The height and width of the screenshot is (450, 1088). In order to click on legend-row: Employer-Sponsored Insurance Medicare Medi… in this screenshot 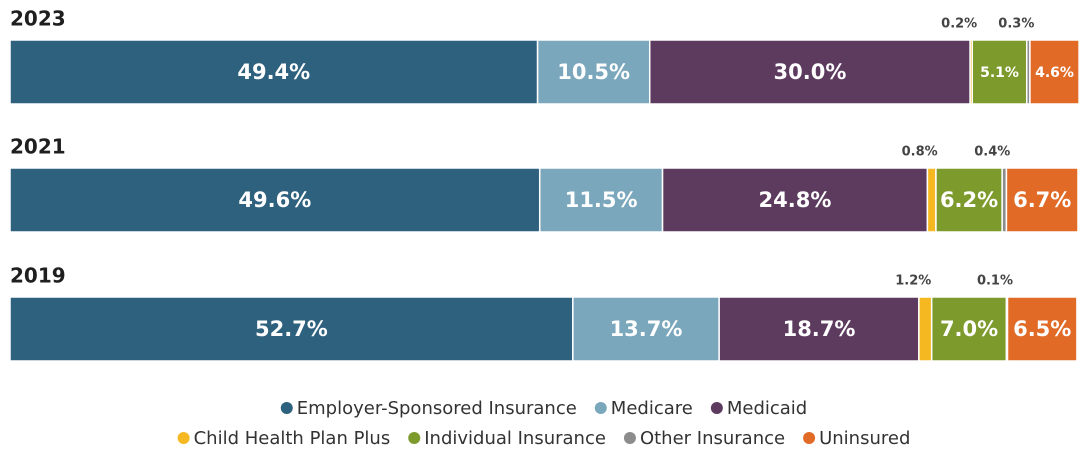, I will do `click(543, 408)`.